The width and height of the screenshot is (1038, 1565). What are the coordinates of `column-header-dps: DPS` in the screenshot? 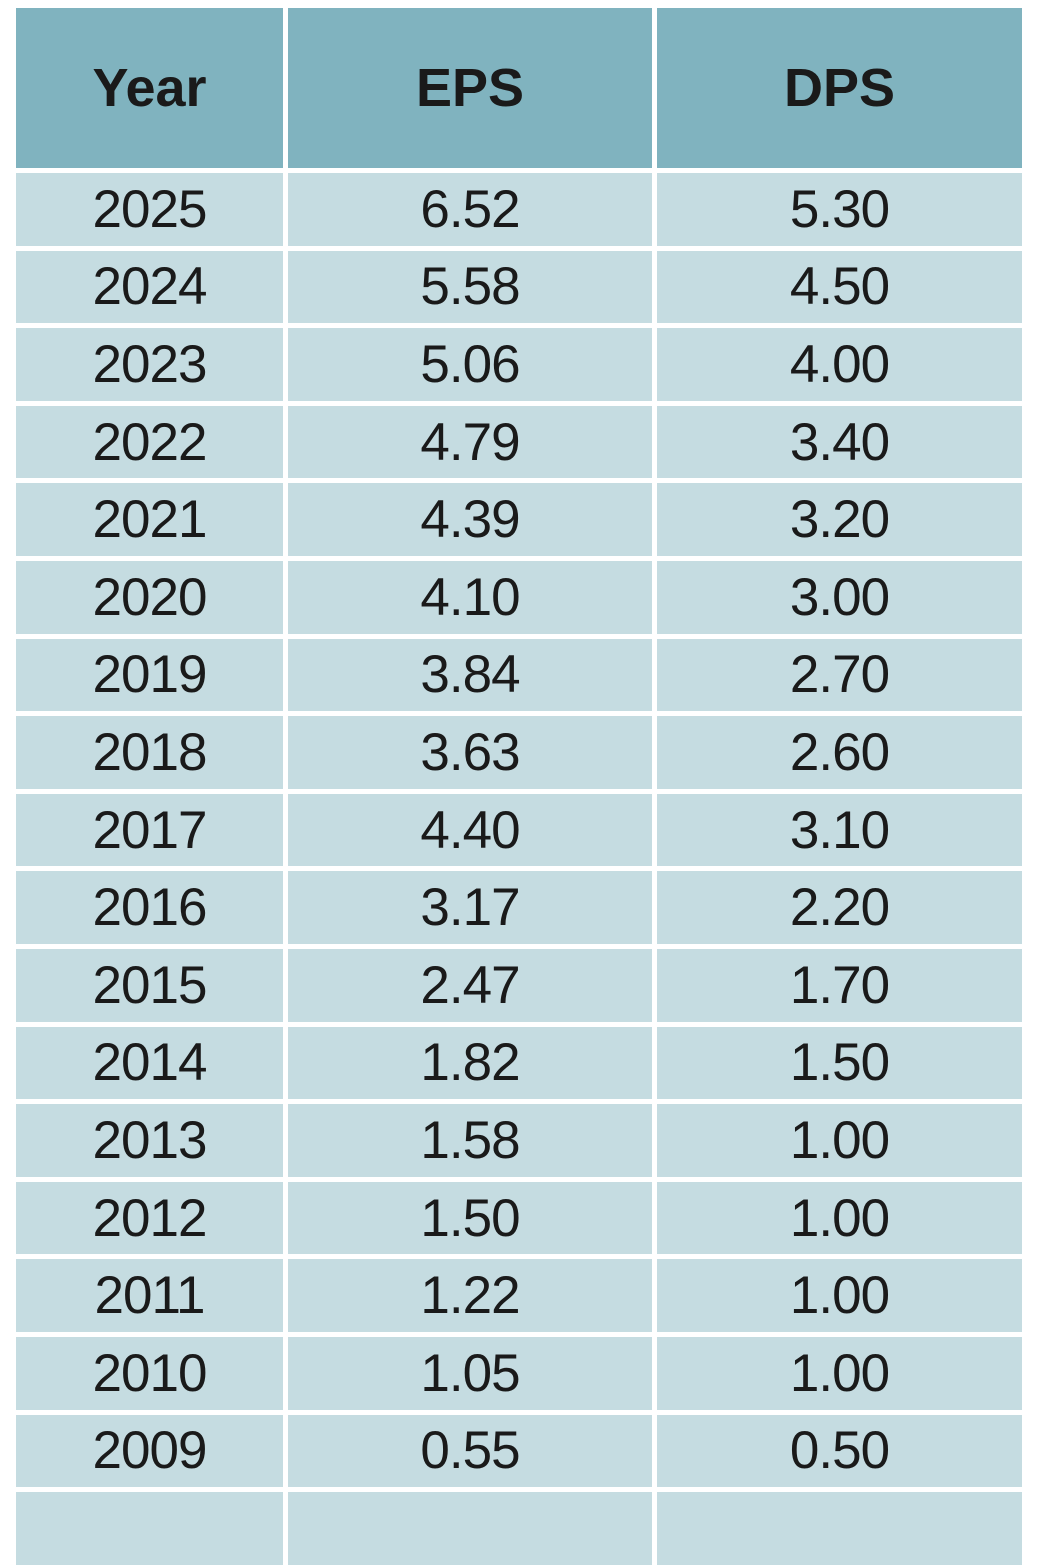 It's located at (839, 88).